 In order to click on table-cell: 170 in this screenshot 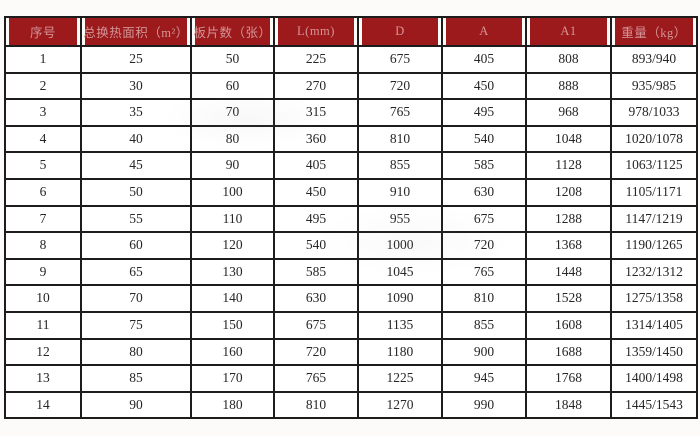, I will do `click(232, 378)`.